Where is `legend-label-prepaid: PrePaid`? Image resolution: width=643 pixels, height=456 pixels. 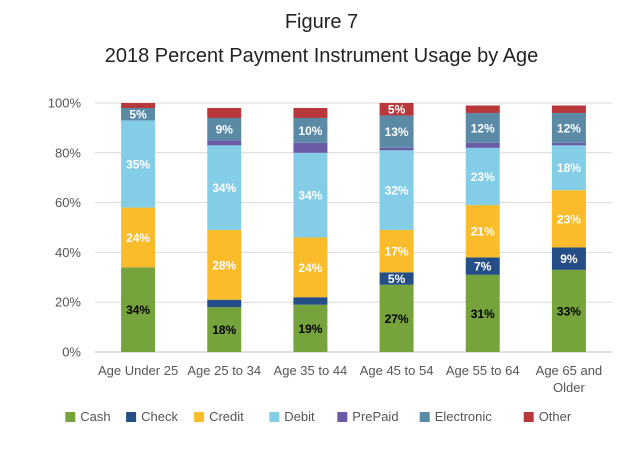
legend-label-prepaid: PrePaid is located at coordinates (375, 416).